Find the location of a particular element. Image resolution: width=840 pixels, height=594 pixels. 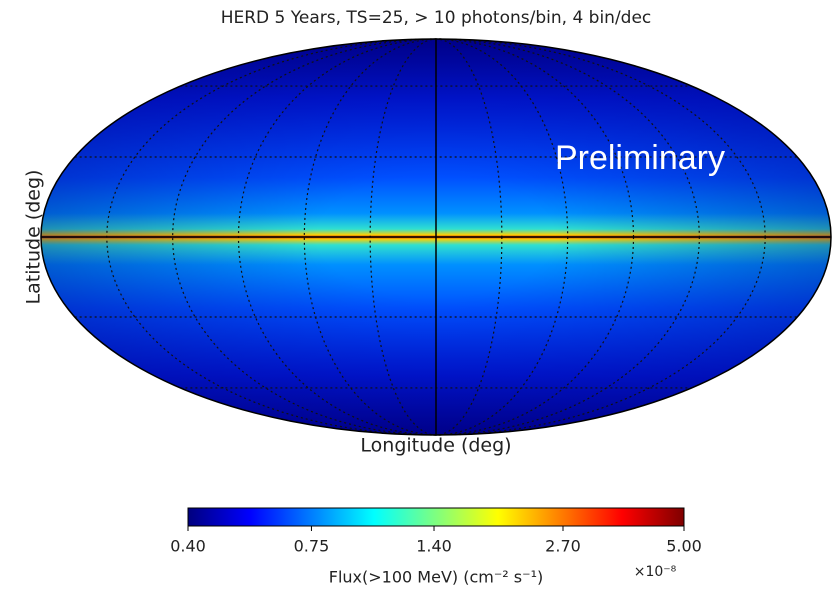

colorbar-tick-label: 1.40 is located at coordinates (434, 546).